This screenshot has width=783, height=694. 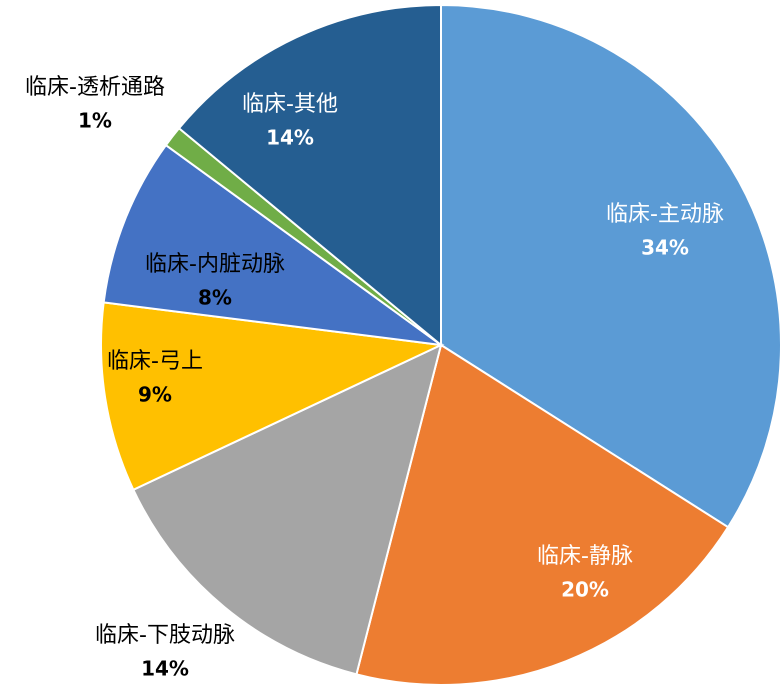 What do you see at coordinates (665, 214) in the screenshot?
I see `slice-name: 临床-主动脉` at bounding box center [665, 214].